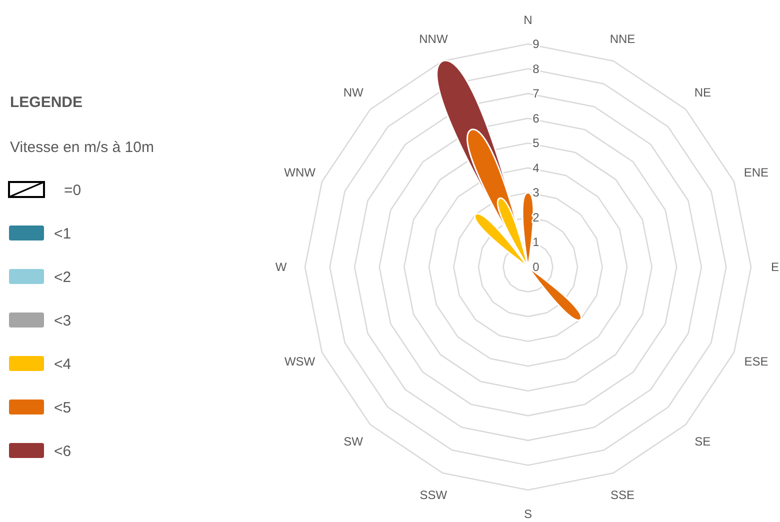  What do you see at coordinates (353, 92) in the screenshot?
I see `spoke-label: NW` at bounding box center [353, 92].